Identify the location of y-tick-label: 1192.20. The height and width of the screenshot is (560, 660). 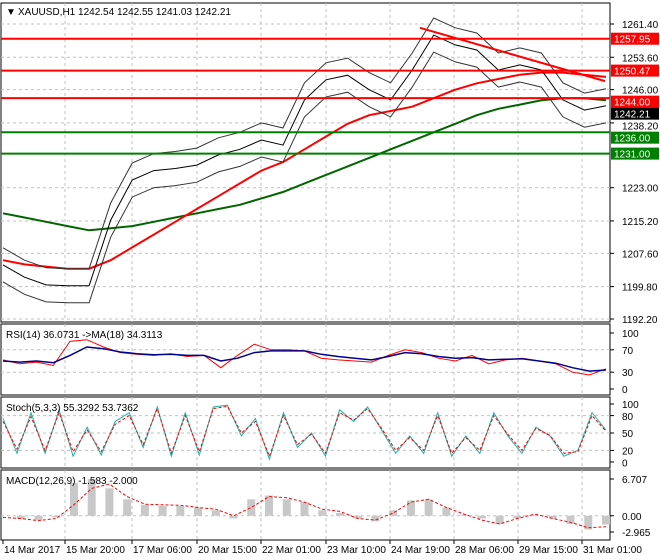
(640, 320).